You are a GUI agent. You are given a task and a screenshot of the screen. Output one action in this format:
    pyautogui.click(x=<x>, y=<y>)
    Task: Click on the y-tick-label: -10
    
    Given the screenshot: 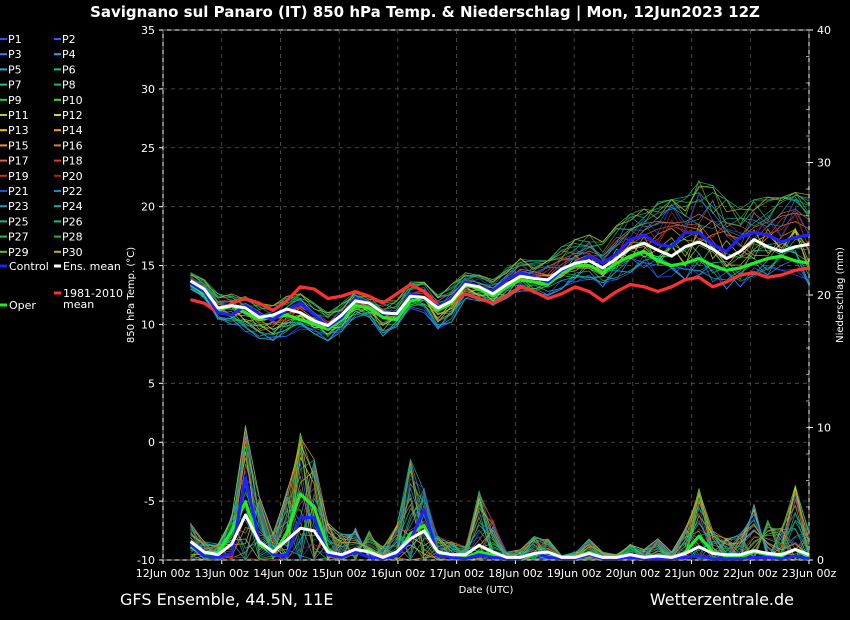 What is the action you would take?
    pyautogui.click(x=146, y=560)
    